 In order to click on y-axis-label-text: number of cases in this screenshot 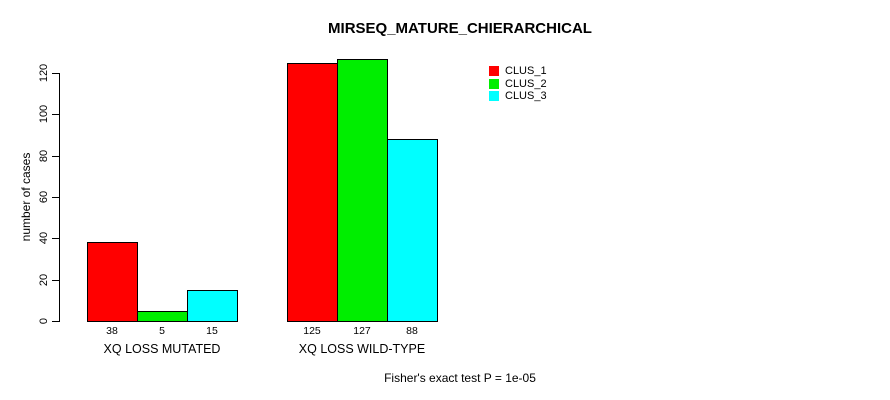, I will do `click(26, 197)`.